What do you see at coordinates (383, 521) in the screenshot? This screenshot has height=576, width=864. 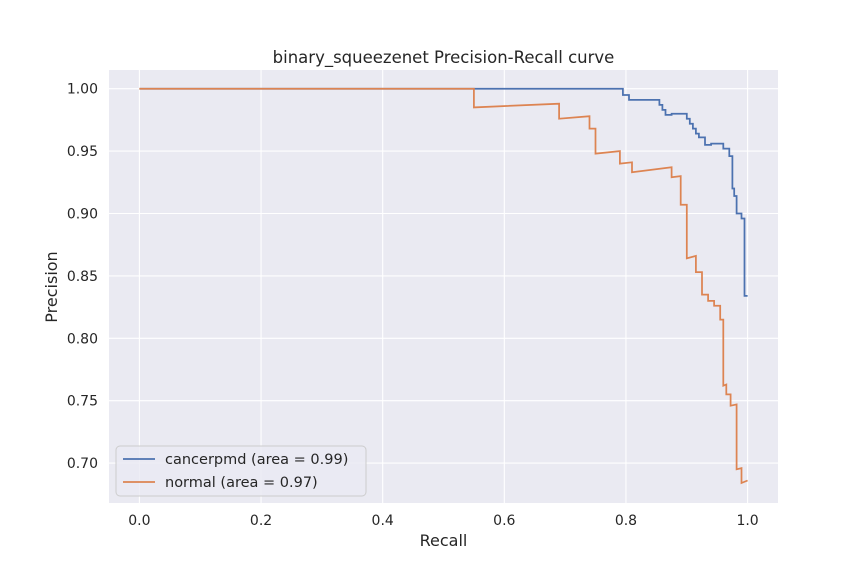 I see `x-tick-label: 0.4` at bounding box center [383, 521].